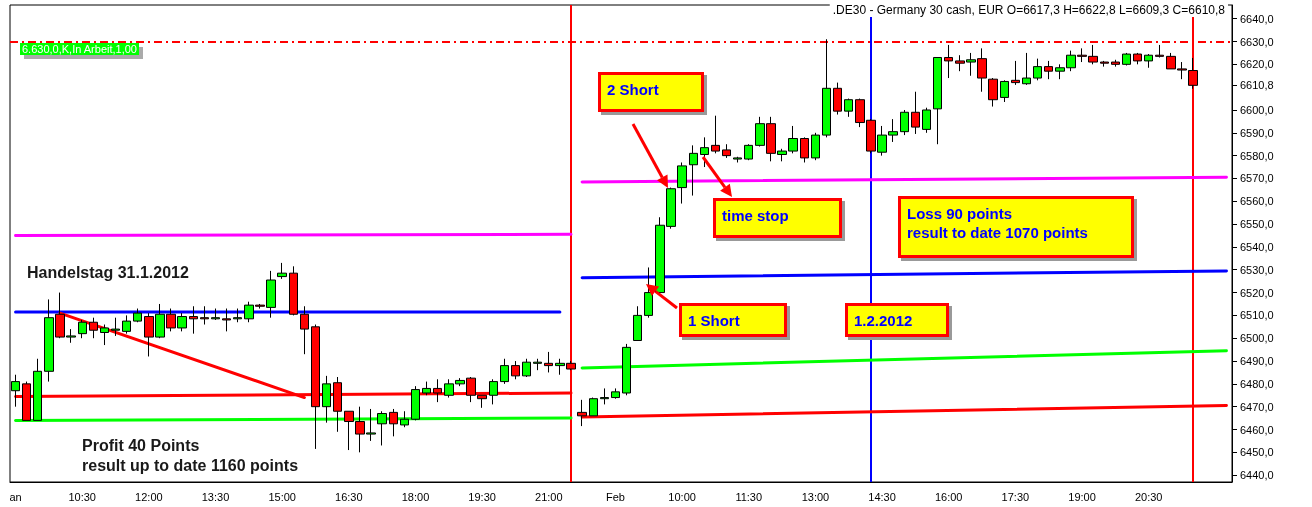 The height and width of the screenshot is (507, 1312). Describe the element at coordinates (282, 496) in the screenshot. I see `x-tick-label: 15:00` at that location.